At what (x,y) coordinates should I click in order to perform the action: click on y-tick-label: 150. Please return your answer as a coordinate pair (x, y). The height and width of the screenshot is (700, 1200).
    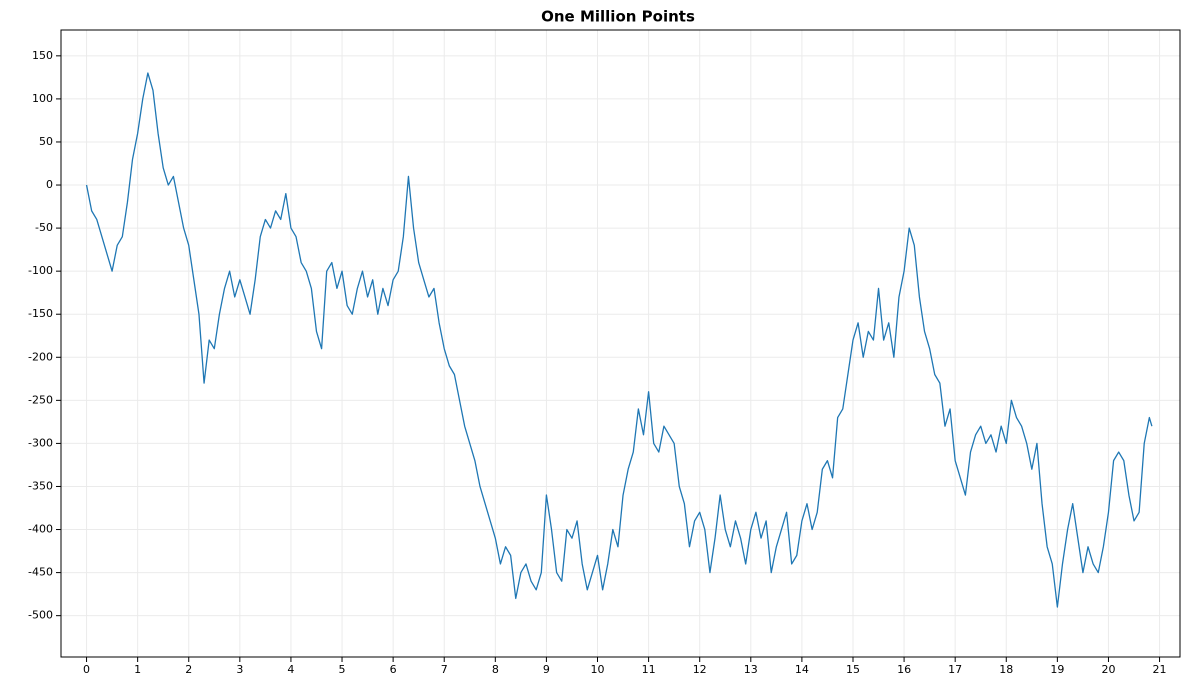
    Looking at the image, I should click on (42, 55).